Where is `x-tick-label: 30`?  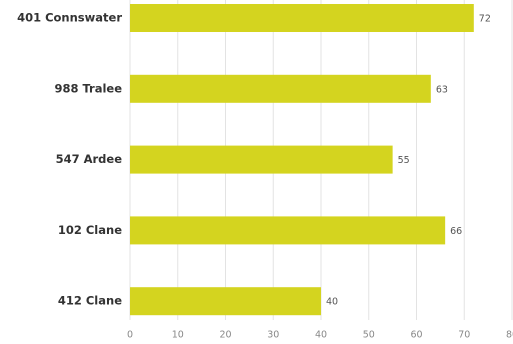 x-tick-label: 30 is located at coordinates (273, 335).